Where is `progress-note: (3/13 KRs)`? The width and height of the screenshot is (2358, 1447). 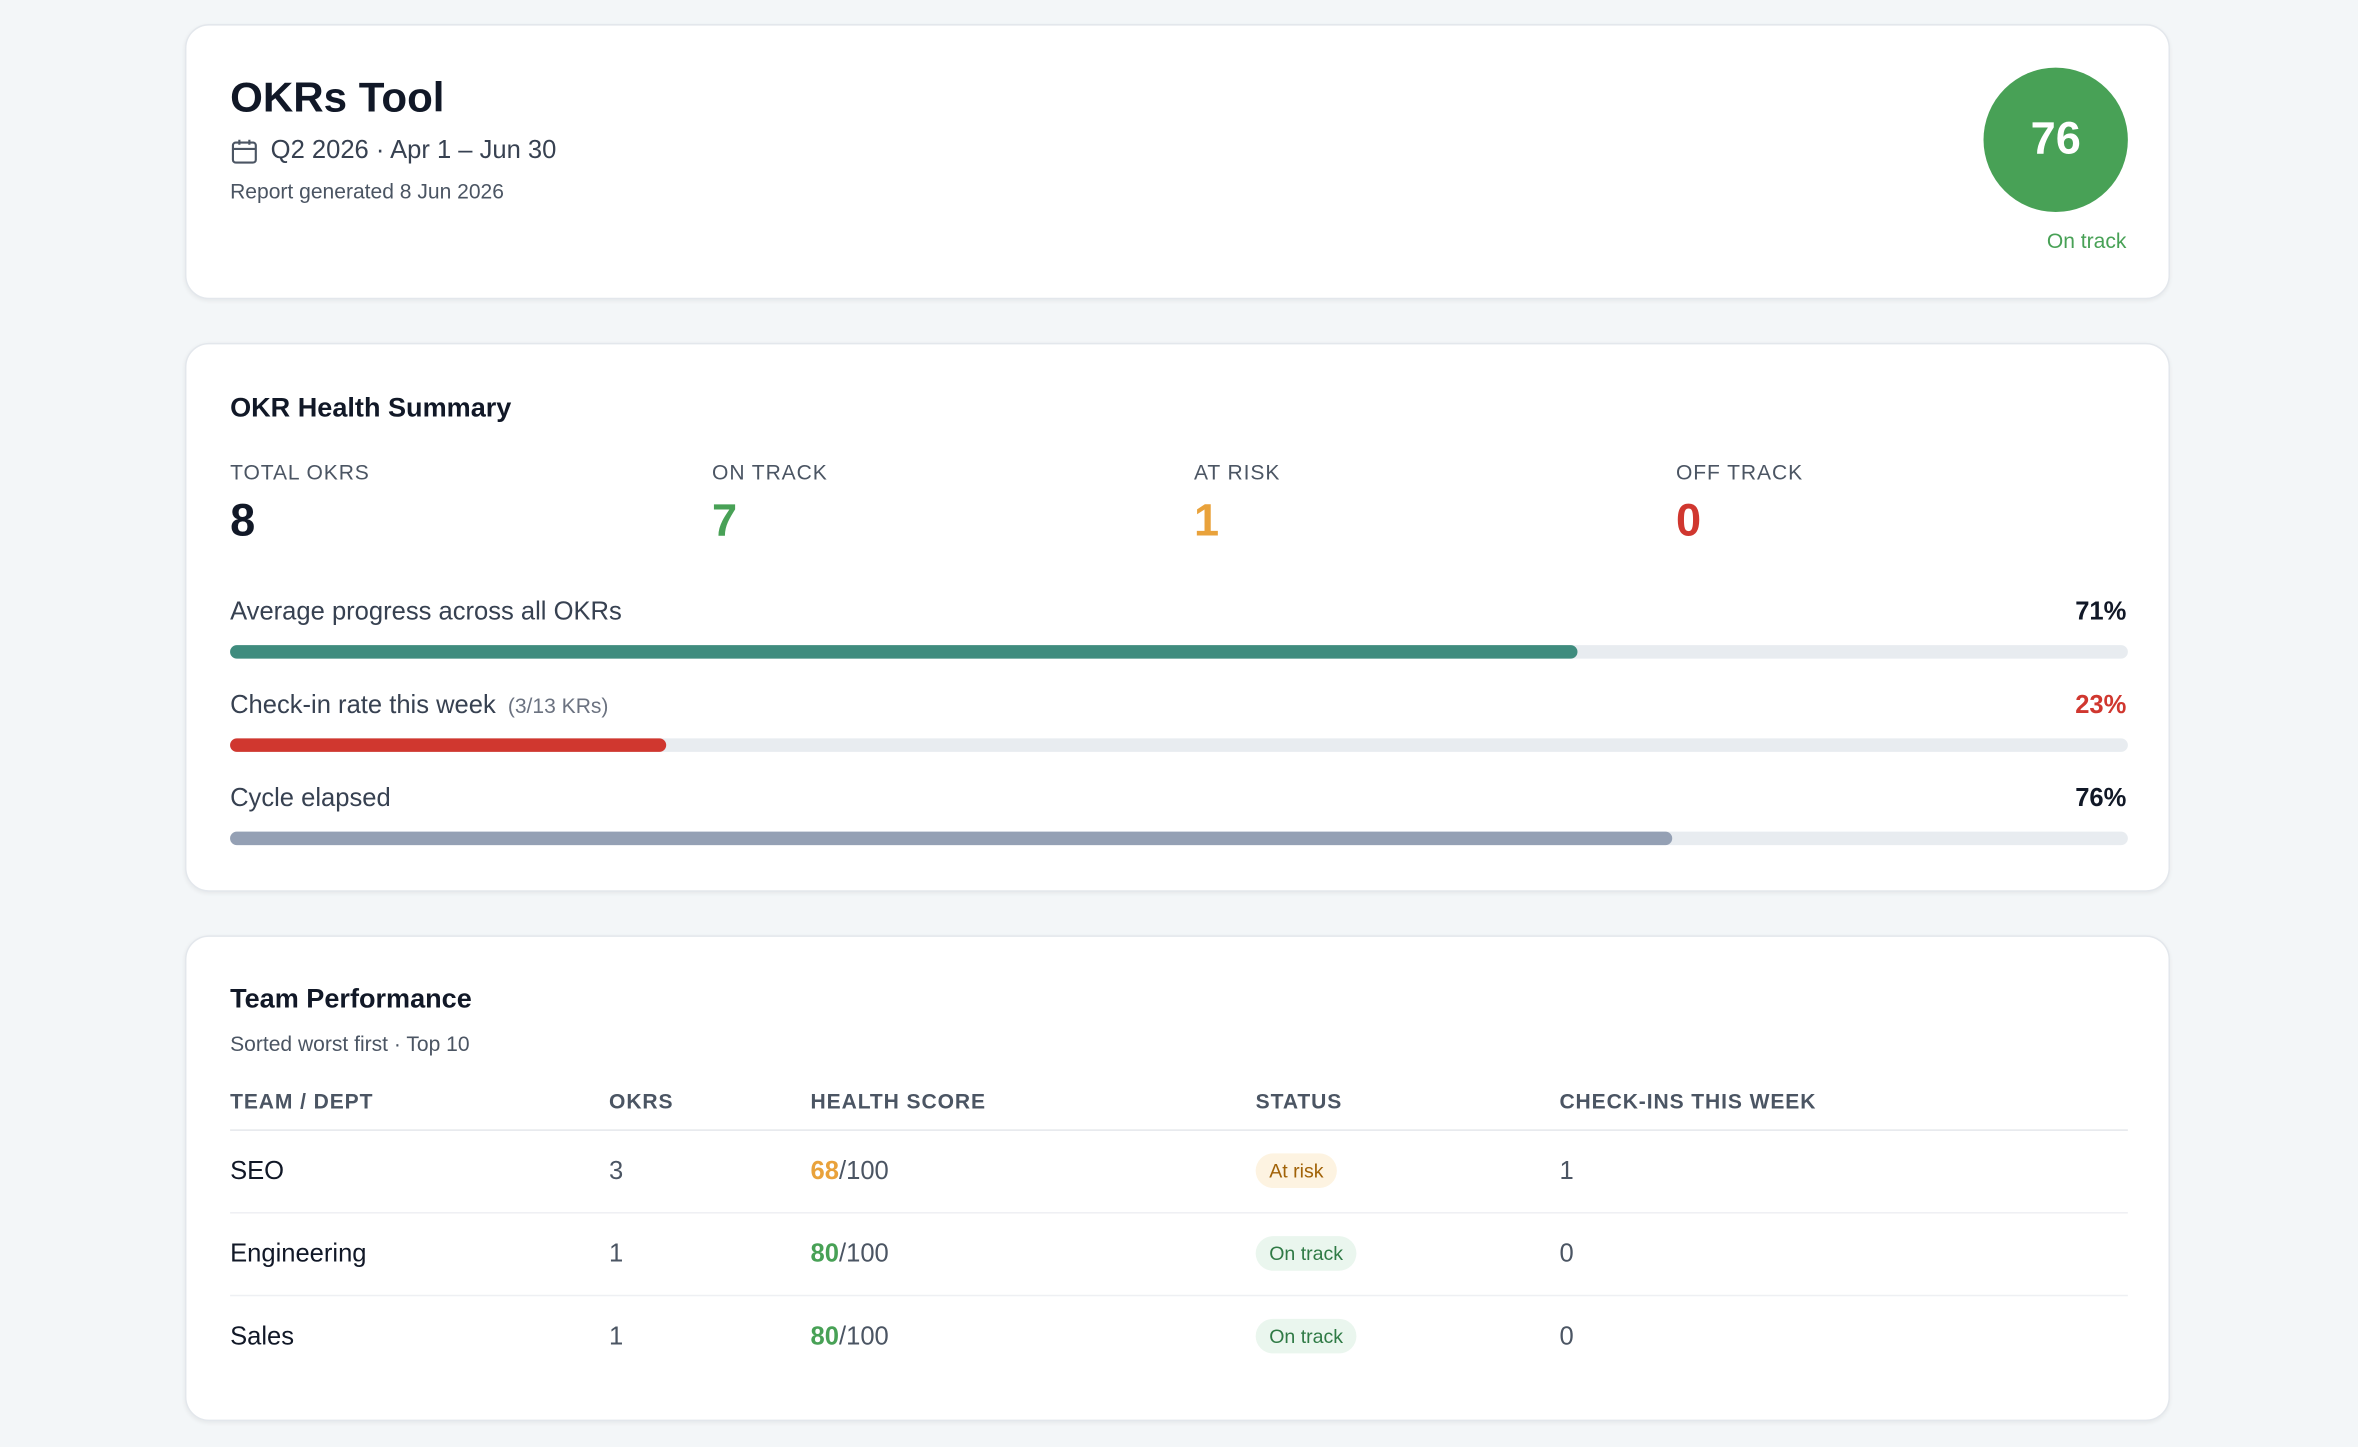
progress-note: (3/13 KRs) is located at coordinates (558, 705).